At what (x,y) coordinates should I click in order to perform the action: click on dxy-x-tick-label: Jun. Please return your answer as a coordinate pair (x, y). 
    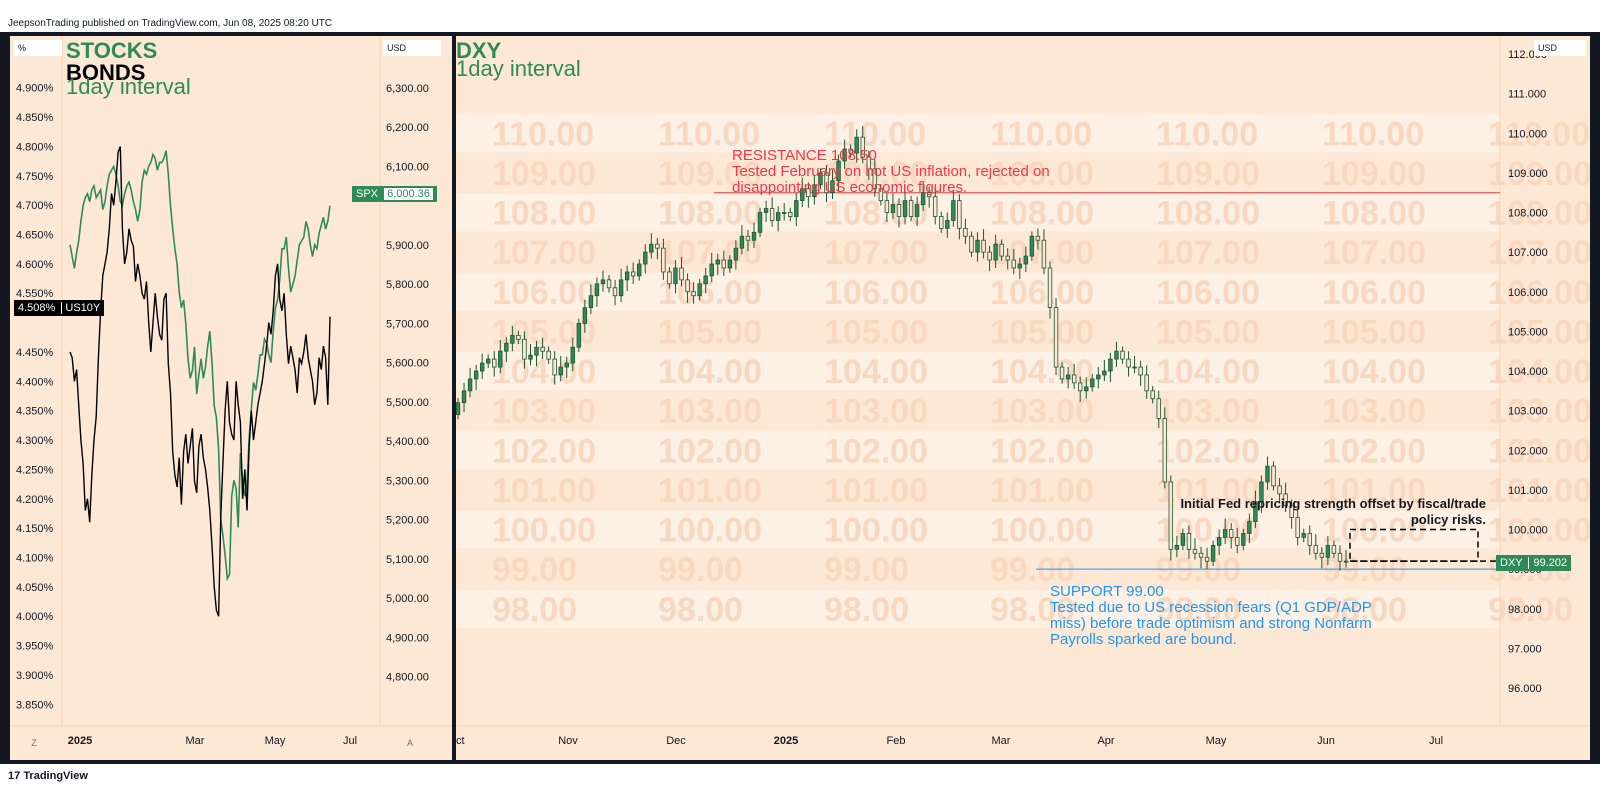
    Looking at the image, I should click on (1326, 741).